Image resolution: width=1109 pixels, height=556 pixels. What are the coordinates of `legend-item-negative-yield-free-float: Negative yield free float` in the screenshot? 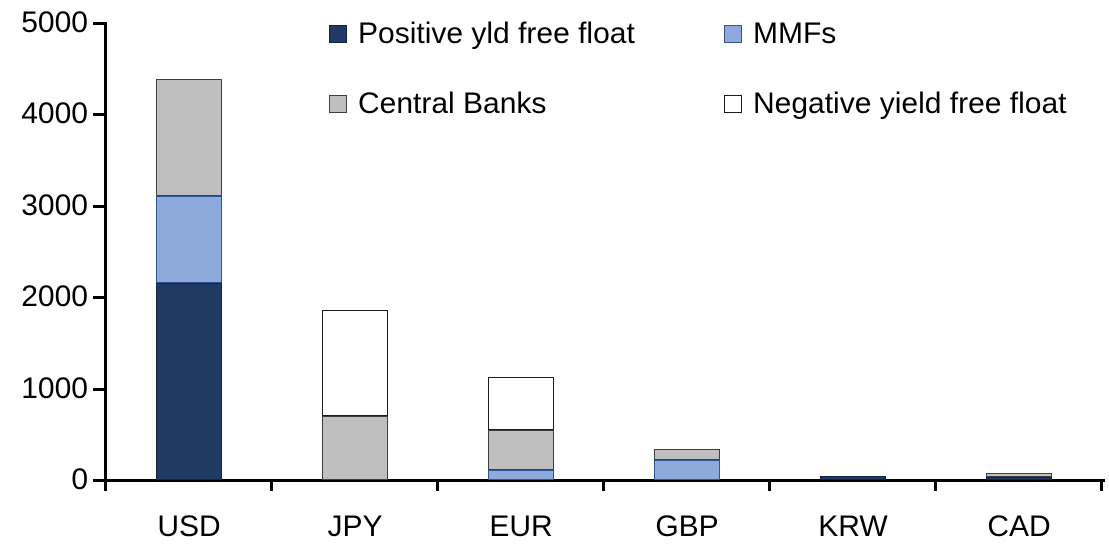 It's located at (895, 104).